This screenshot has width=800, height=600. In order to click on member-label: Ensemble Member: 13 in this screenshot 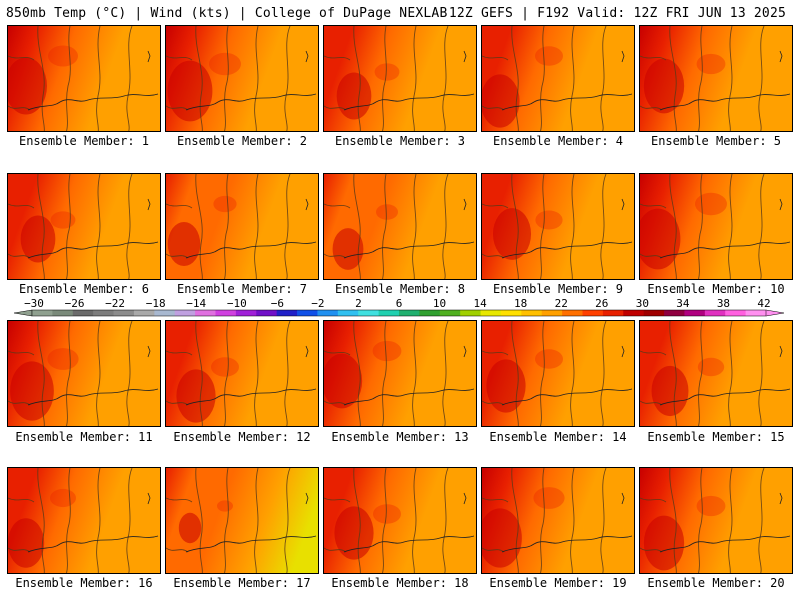, I will do `click(400, 437)`.